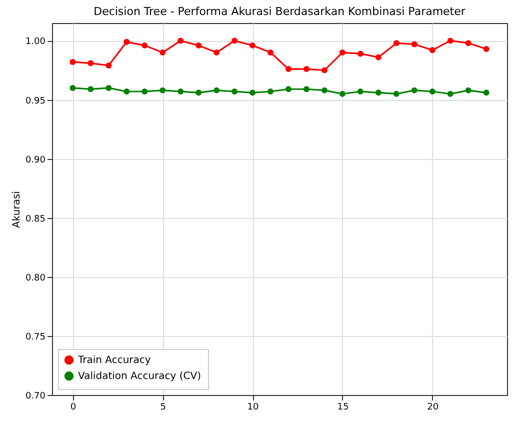  What do you see at coordinates (35, 42) in the screenshot?
I see `y-tick-label: 1.00` at bounding box center [35, 42].